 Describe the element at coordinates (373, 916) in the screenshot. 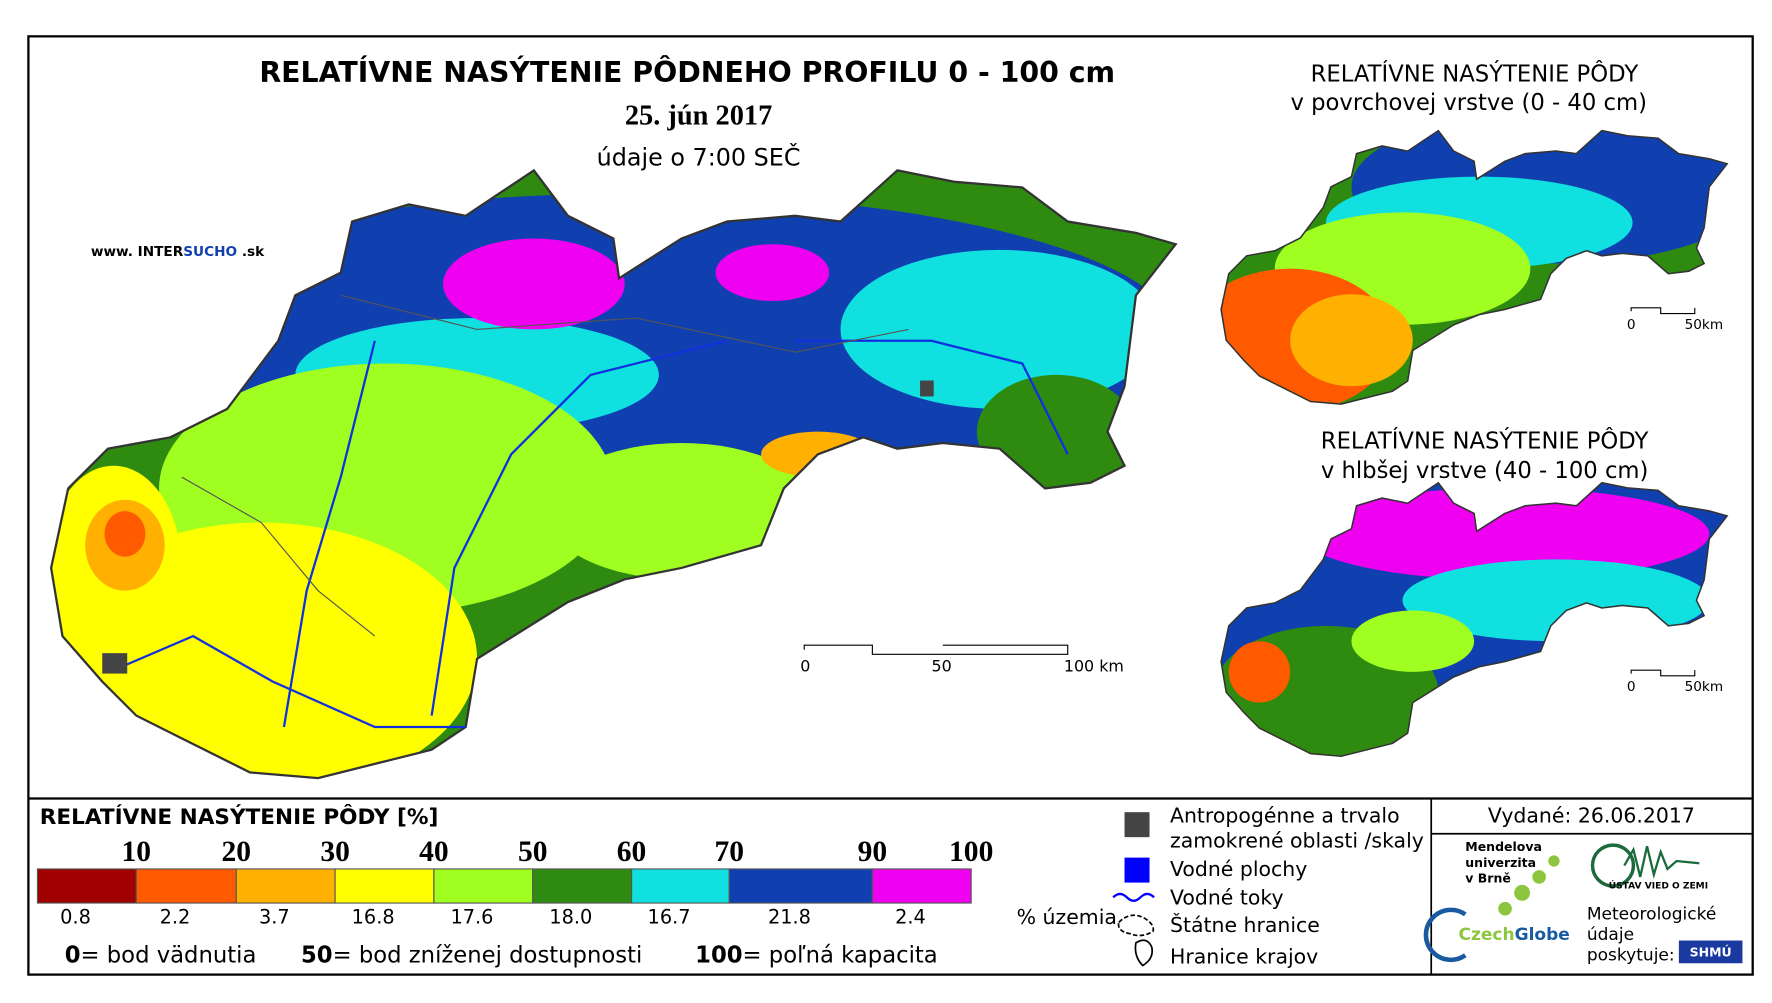

I see `share-label: 16.8` at that location.